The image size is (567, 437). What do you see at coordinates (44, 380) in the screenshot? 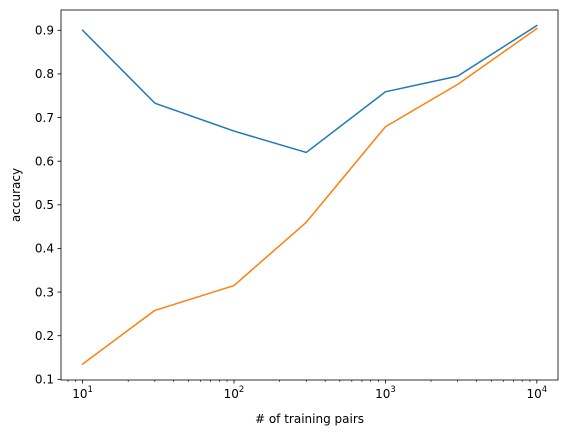
I see `y-tick-label: 0.1` at bounding box center [44, 380].